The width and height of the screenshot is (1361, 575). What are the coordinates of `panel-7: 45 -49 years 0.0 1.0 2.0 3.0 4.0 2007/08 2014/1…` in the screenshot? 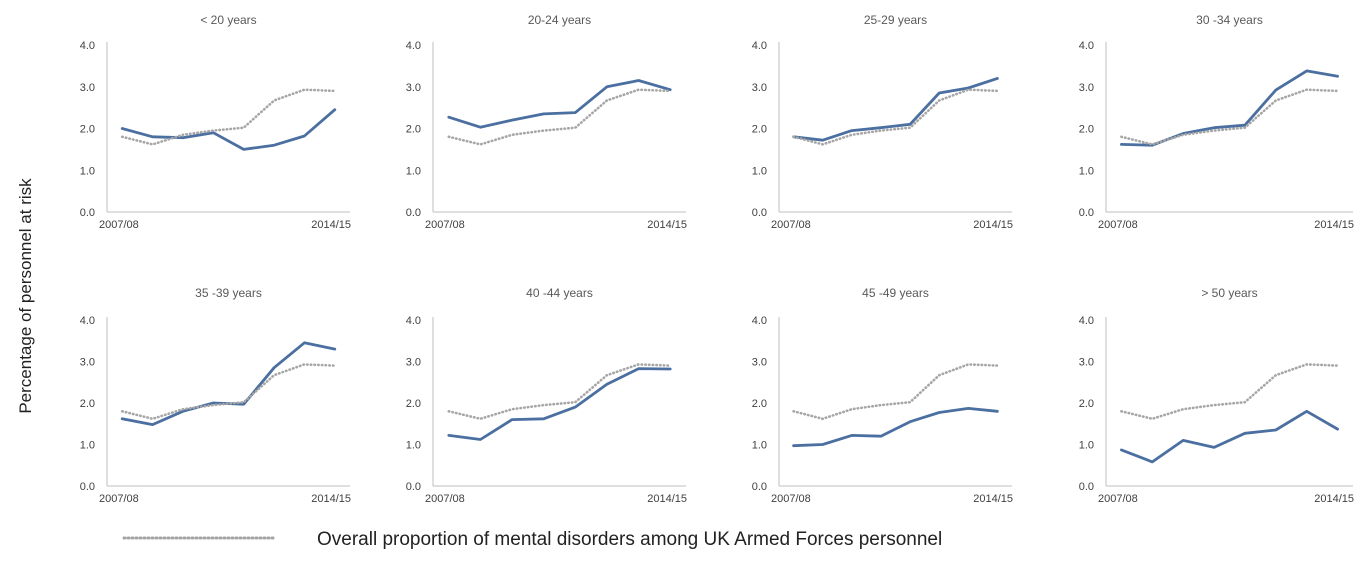 It's located at (882, 395).